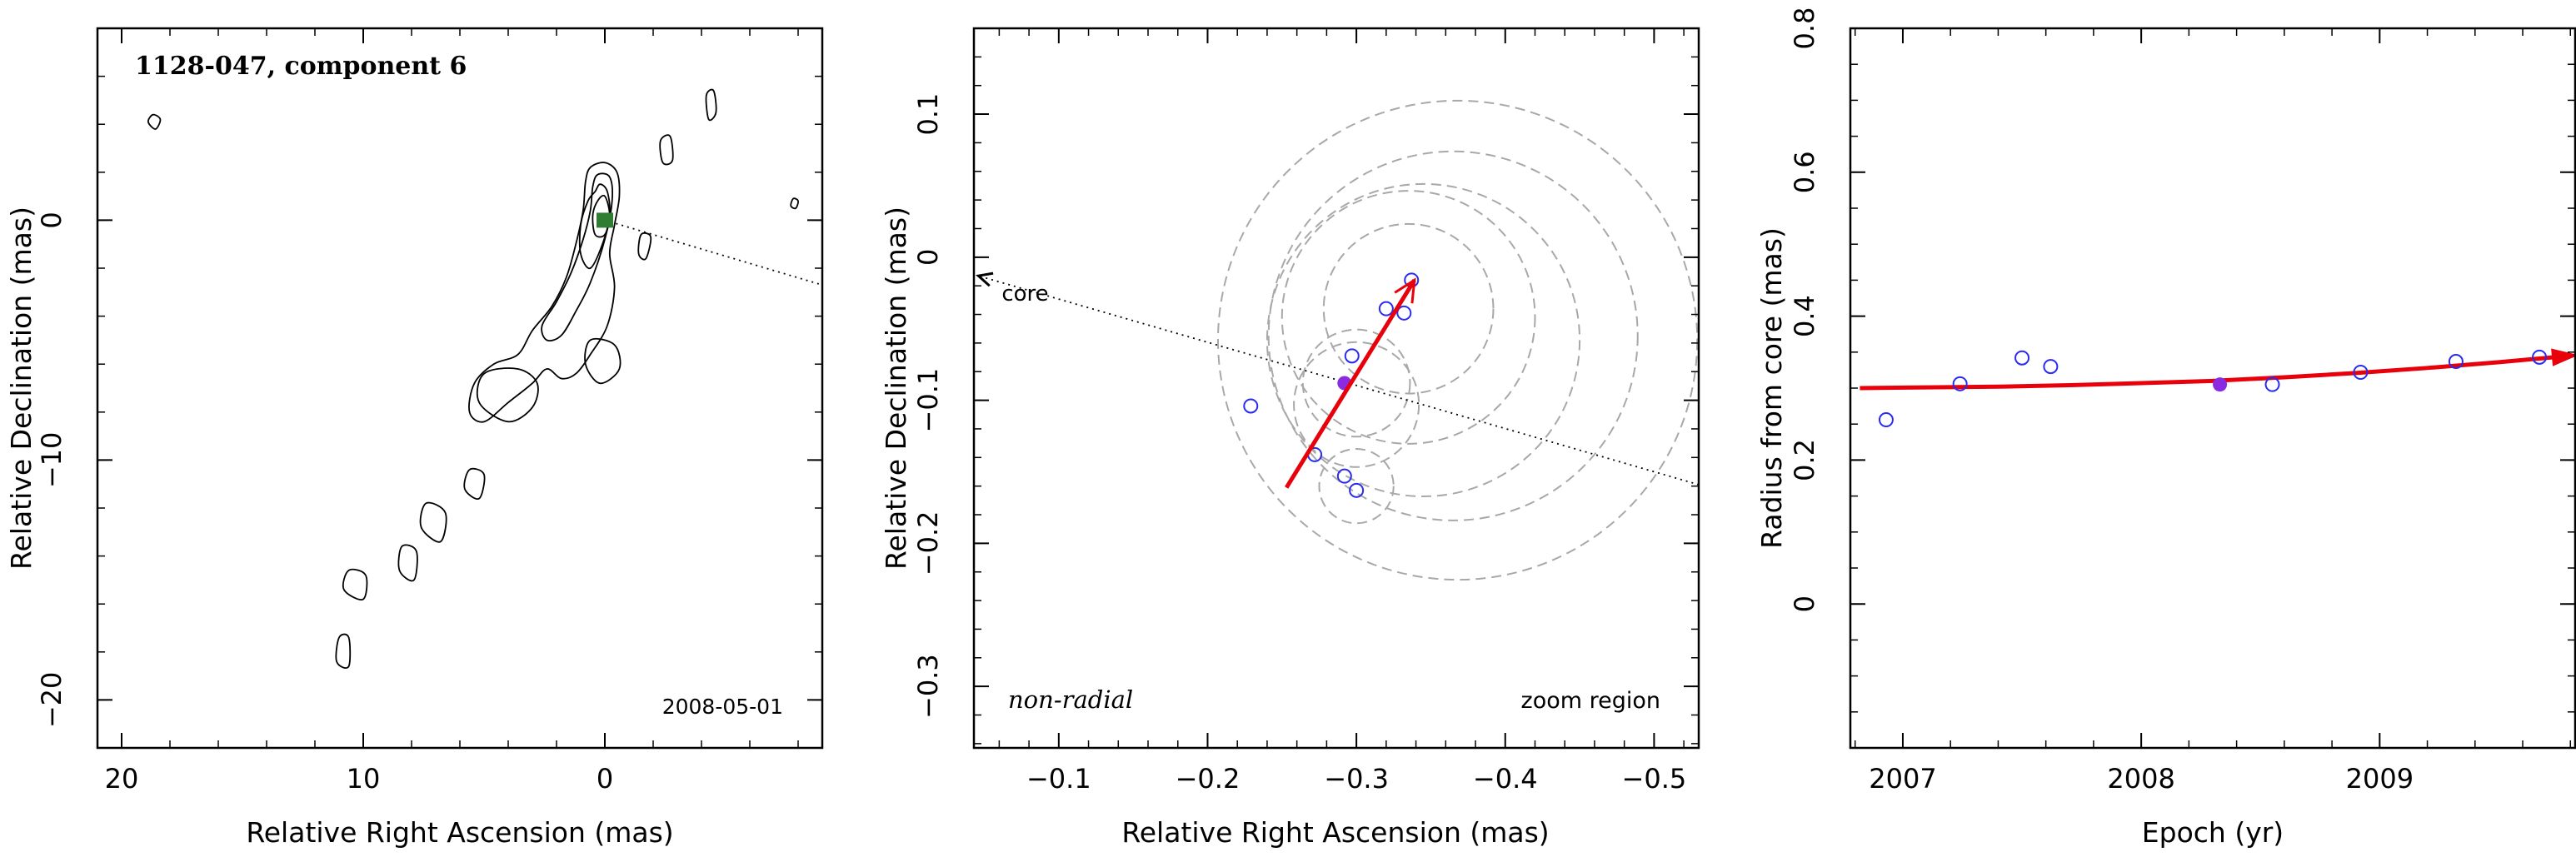 The height and width of the screenshot is (857, 2576). I want to click on y-tick-label: −10, so click(51, 460).